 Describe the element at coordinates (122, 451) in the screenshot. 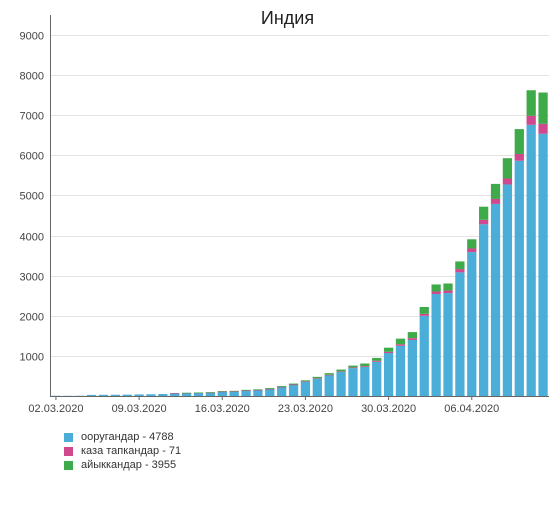

I see `legend-item: каза тапкандар - 71` at that location.